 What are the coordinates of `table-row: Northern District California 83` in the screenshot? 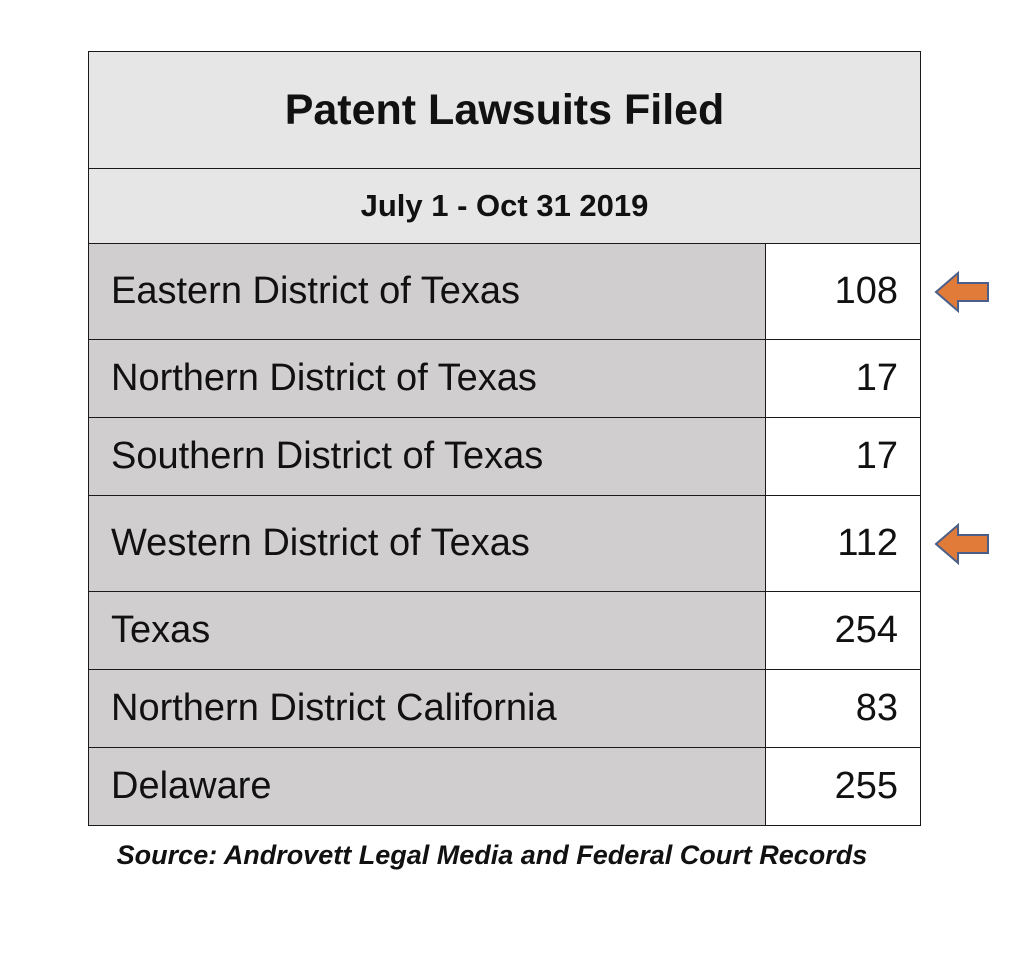 It's located at (505, 708).